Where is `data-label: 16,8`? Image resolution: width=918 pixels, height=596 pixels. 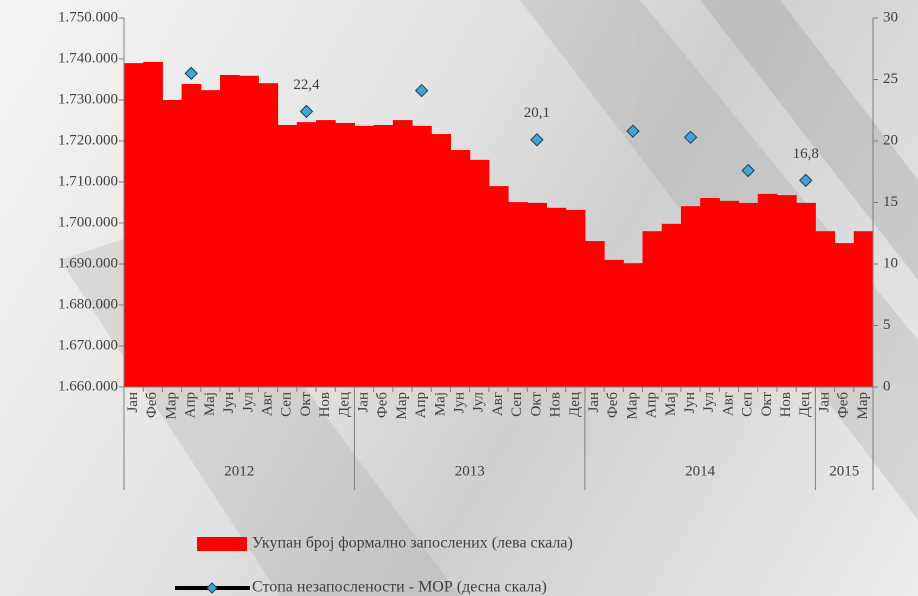 data-label: 16,8 is located at coordinates (806, 154).